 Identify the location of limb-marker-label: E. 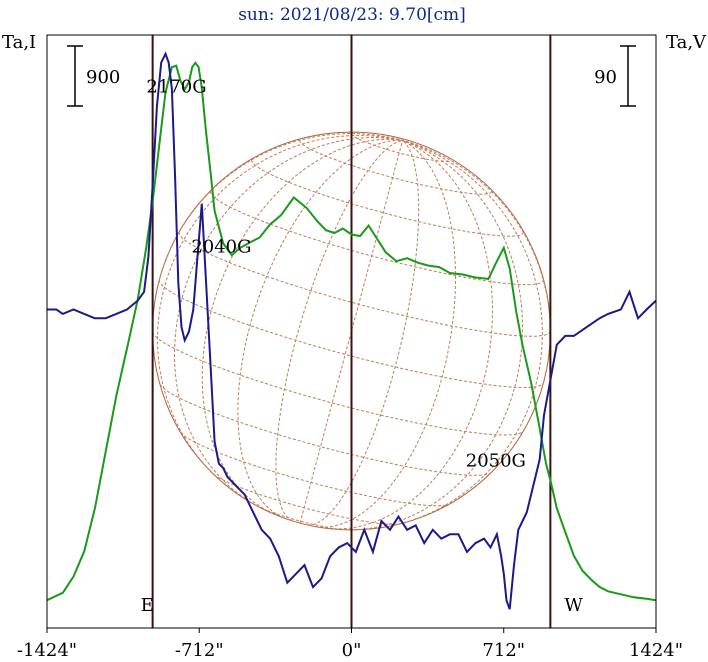
(147, 605).